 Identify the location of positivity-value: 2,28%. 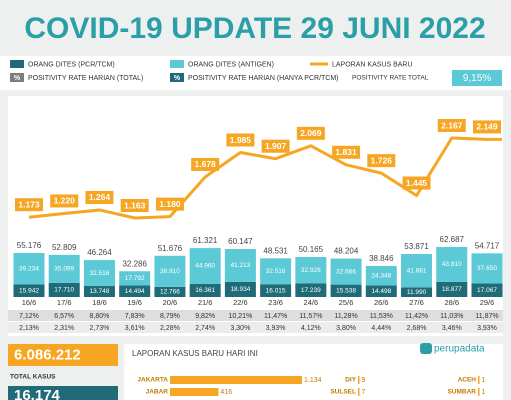
(170, 328).